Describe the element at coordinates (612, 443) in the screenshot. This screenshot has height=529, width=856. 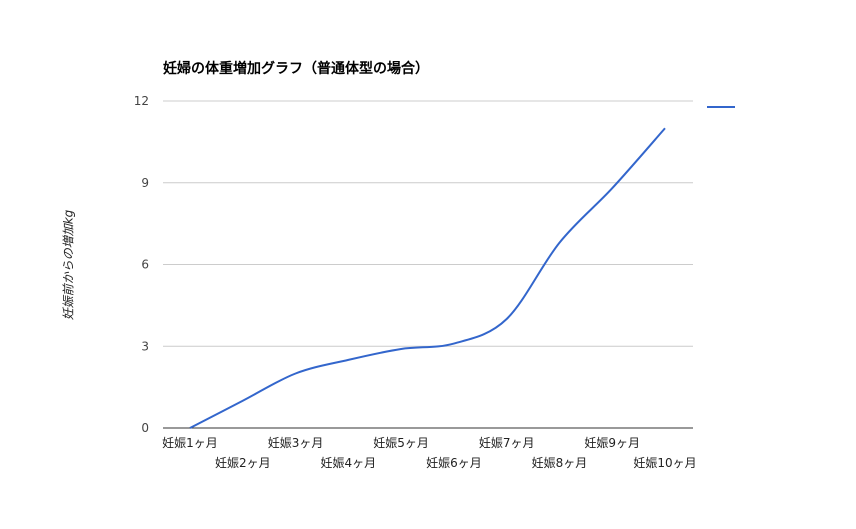
I see `x-tick-label: 妊娠9ヶ月` at that location.